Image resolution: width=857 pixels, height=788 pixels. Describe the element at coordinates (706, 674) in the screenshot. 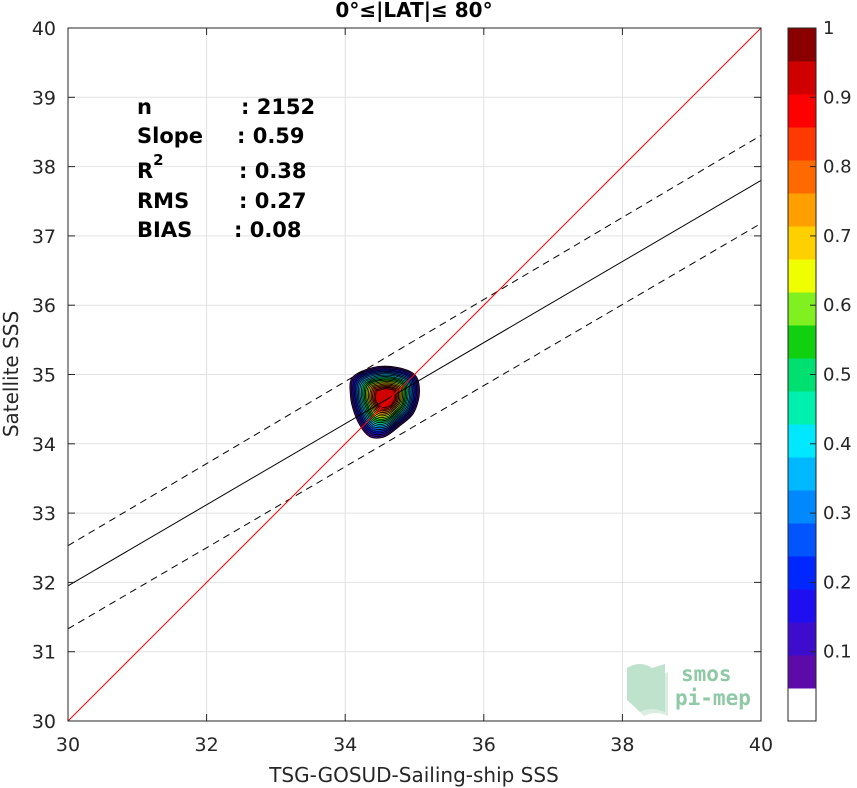

I see `logo-line1: smos` at that location.